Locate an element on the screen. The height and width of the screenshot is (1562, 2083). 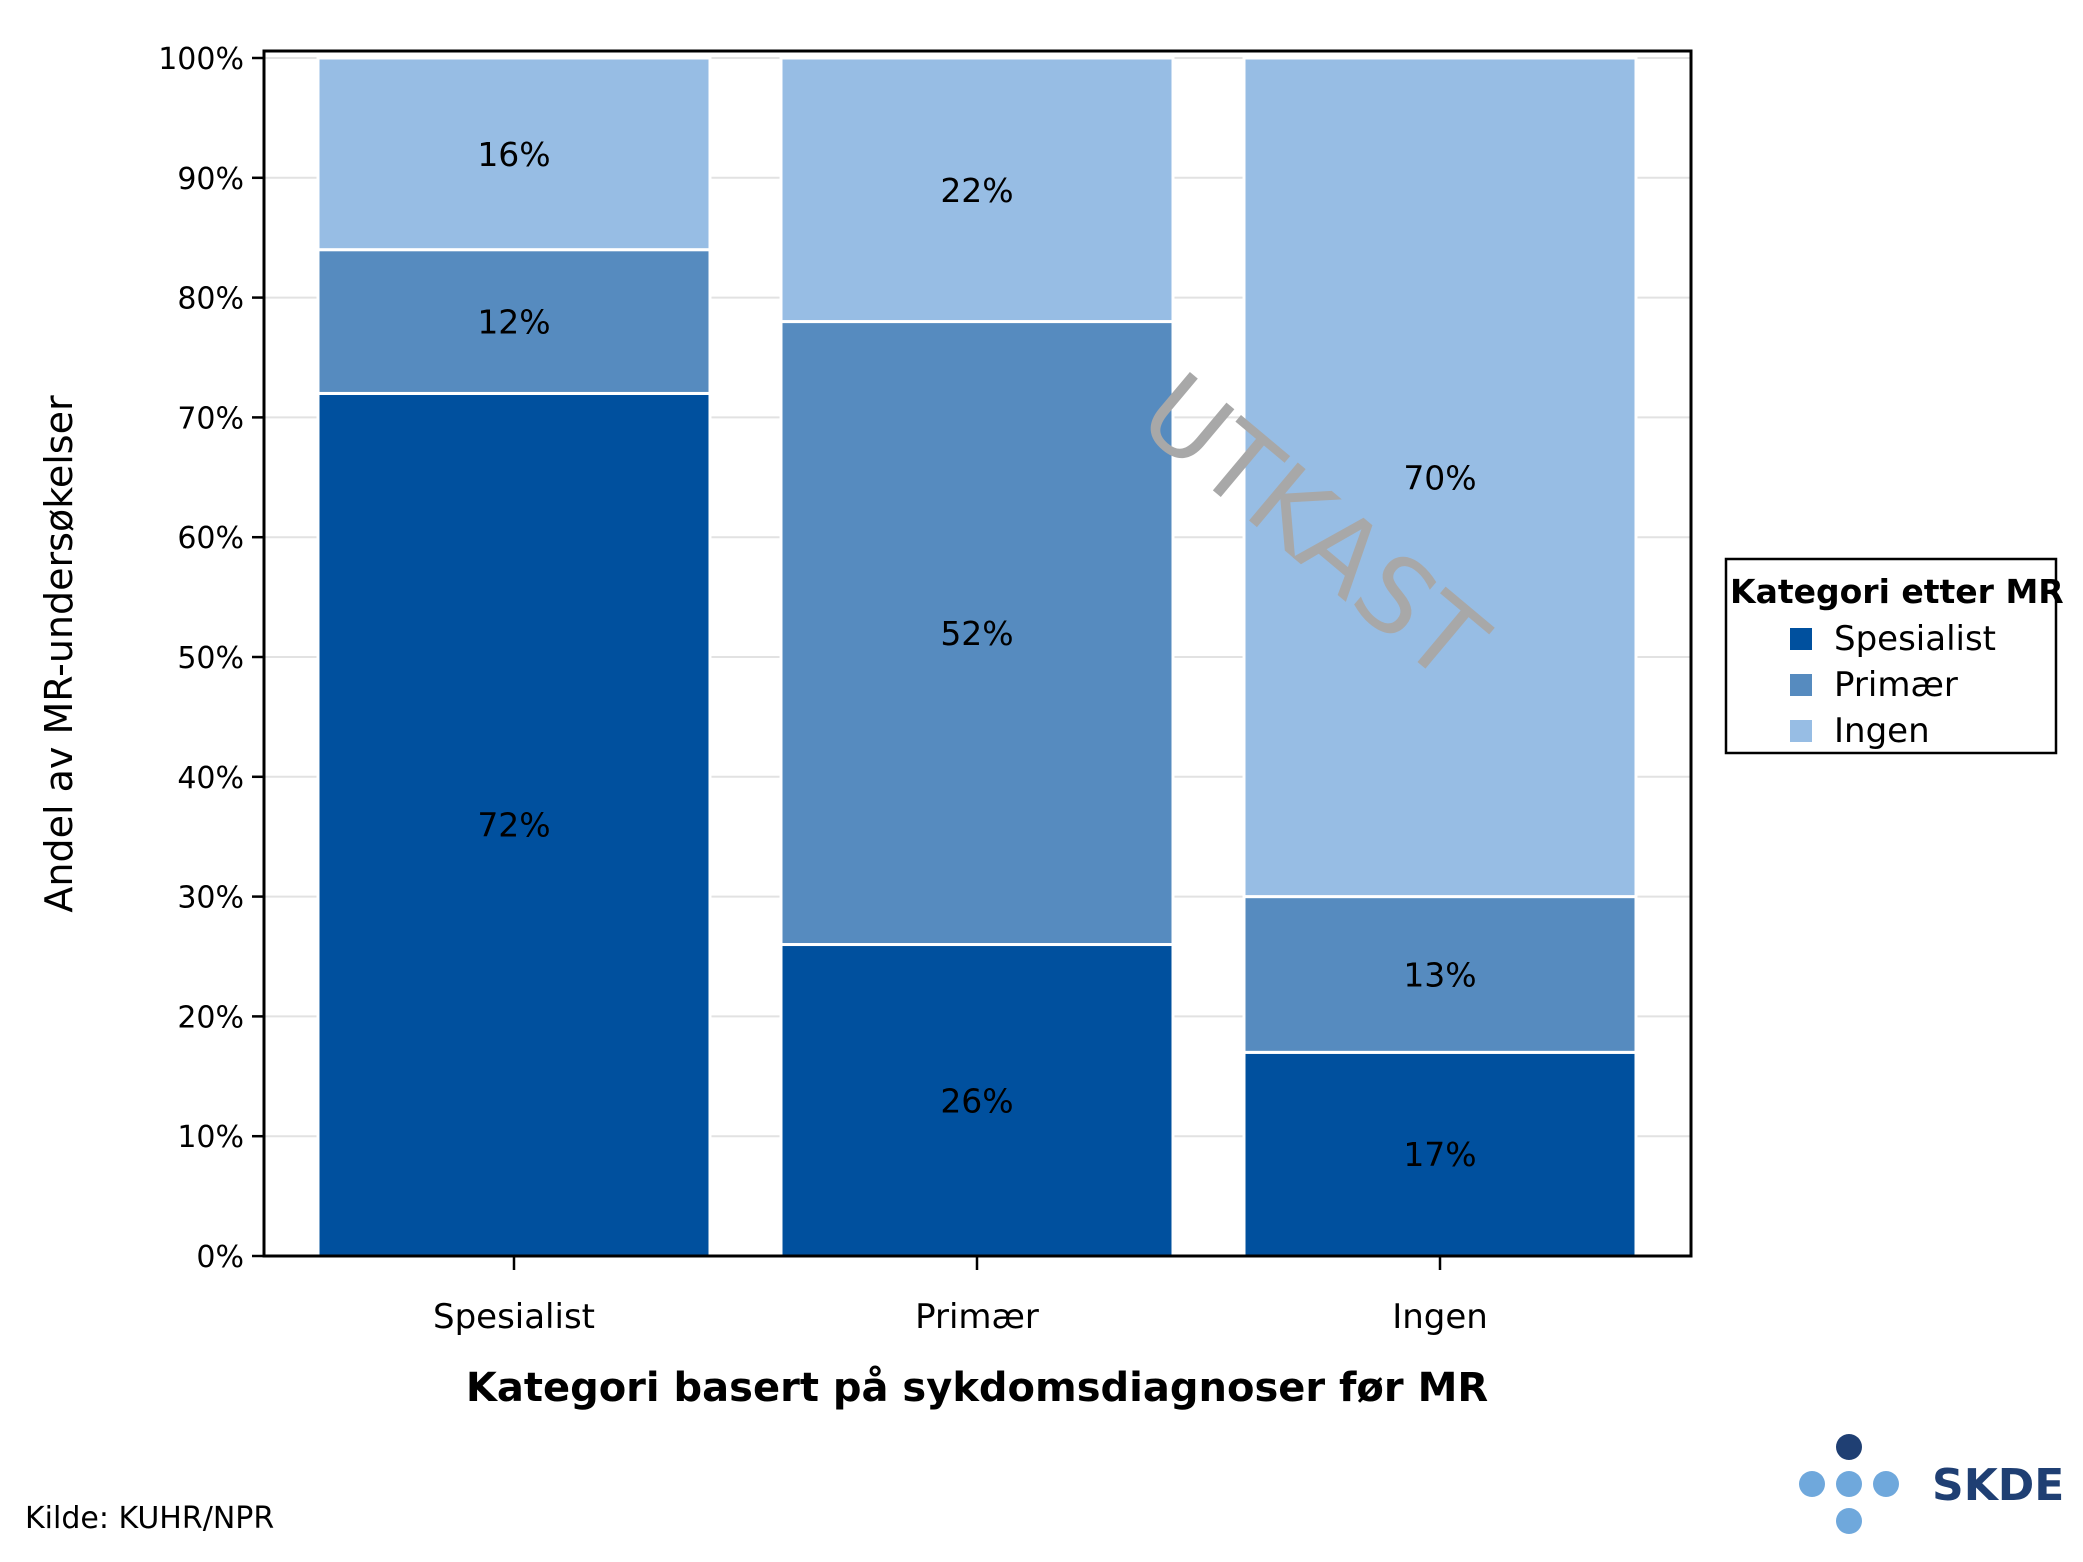
y-tick-label: 50% is located at coordinates (210, 658).